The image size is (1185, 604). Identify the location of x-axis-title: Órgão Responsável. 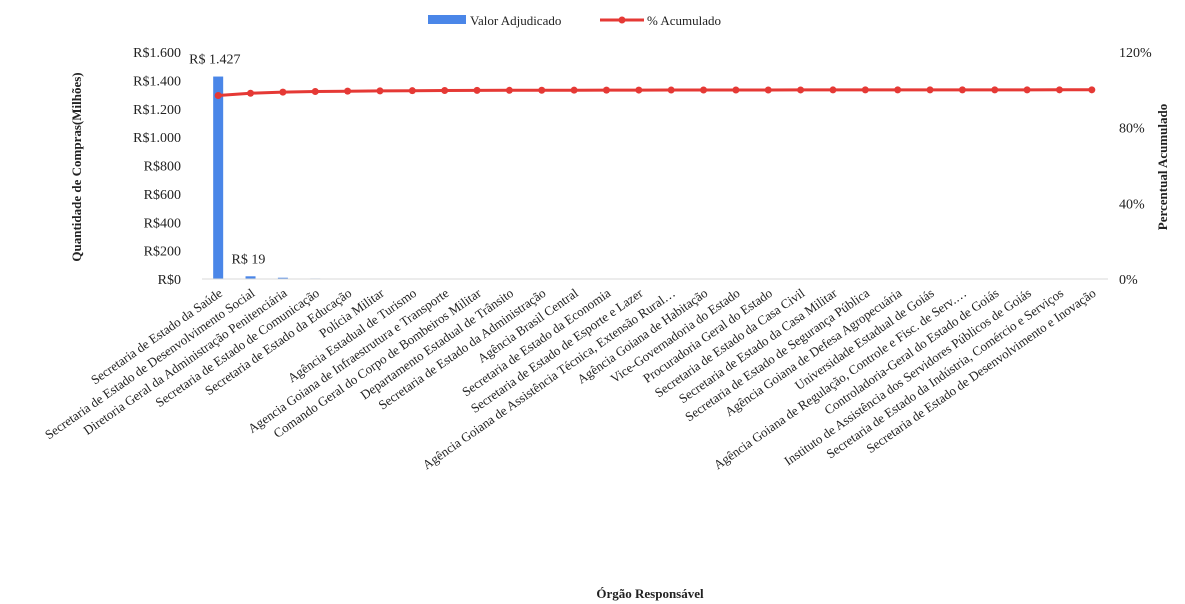
(650, 593).